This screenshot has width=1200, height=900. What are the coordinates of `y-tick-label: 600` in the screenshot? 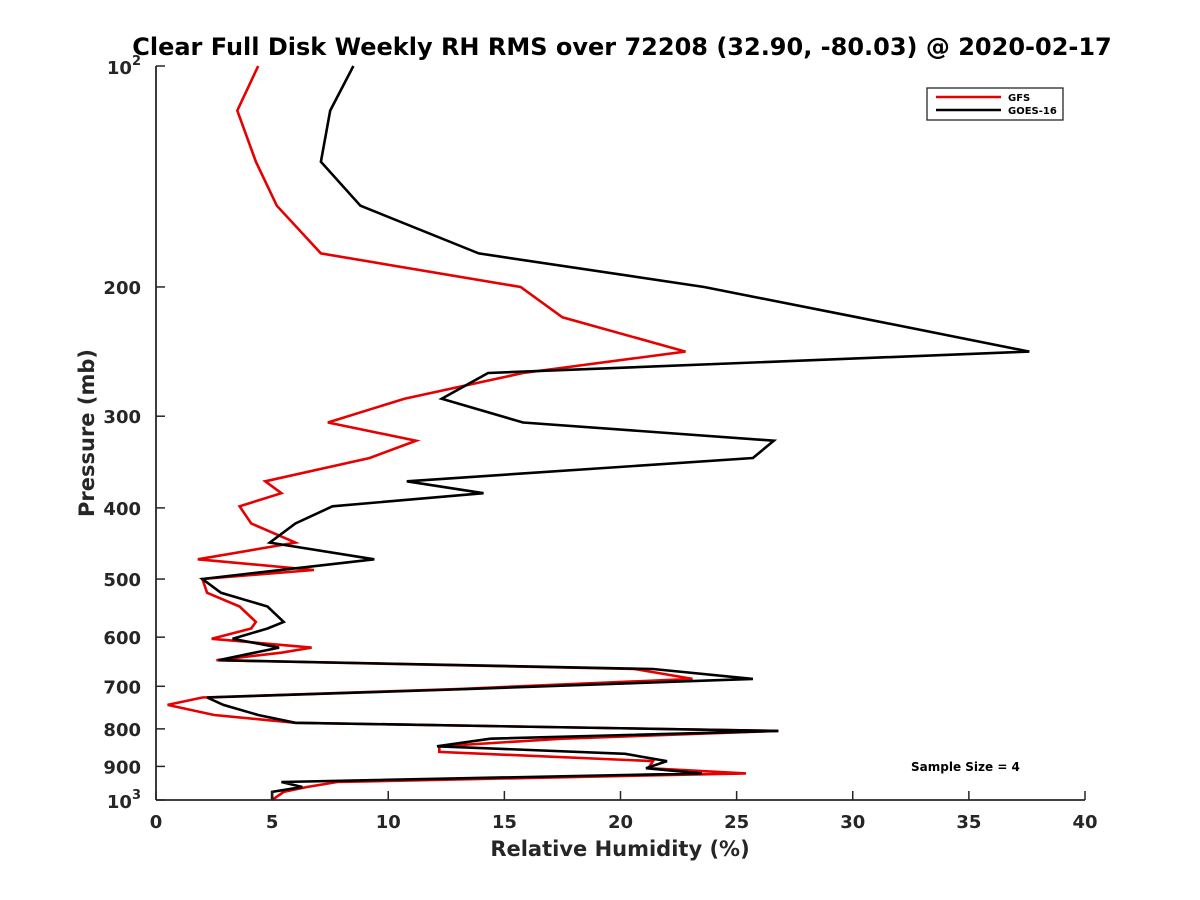 It's located at (122, 638).